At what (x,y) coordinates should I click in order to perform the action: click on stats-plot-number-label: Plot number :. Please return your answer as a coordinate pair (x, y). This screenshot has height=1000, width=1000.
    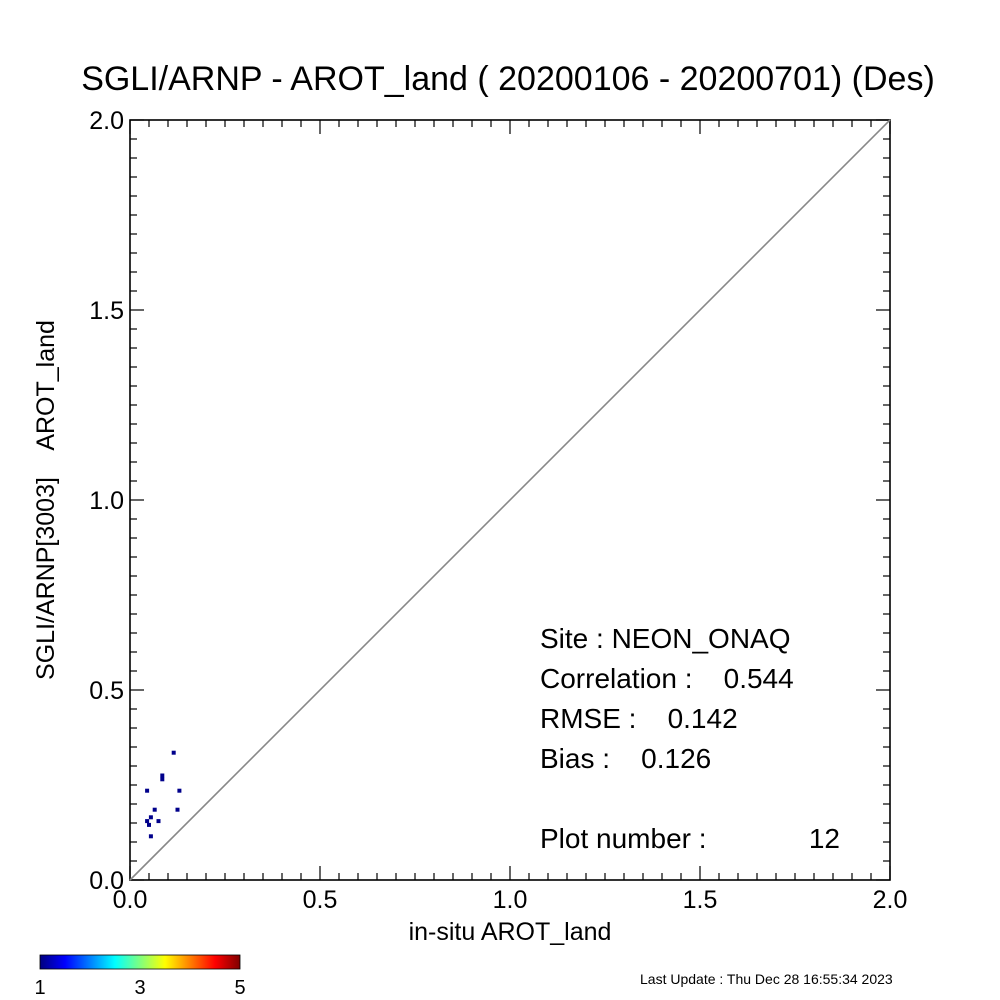
    Looking at the image, I should click on (623, 838).